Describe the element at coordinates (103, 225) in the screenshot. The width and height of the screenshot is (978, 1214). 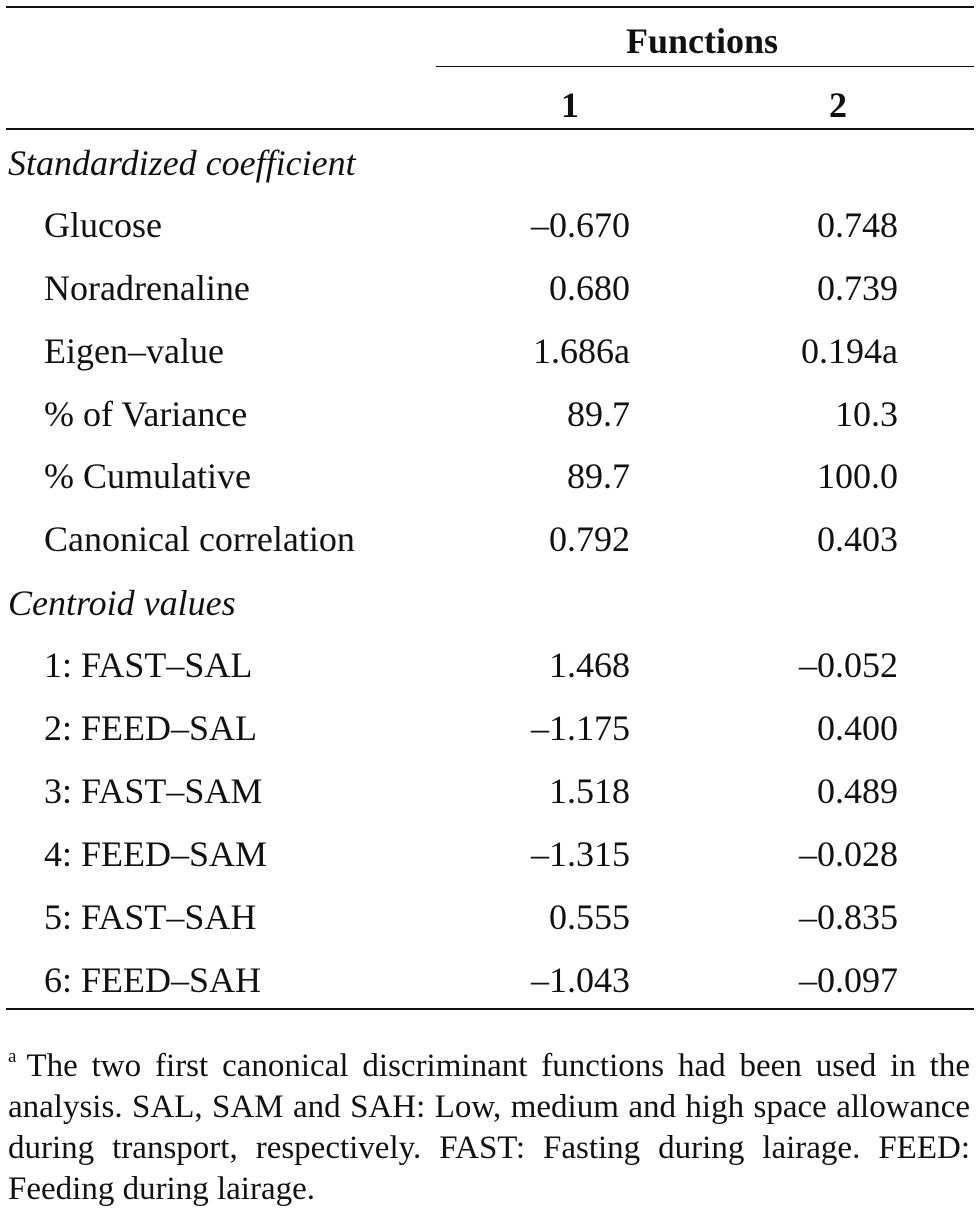
I see `row-label: Glucose` at that location.